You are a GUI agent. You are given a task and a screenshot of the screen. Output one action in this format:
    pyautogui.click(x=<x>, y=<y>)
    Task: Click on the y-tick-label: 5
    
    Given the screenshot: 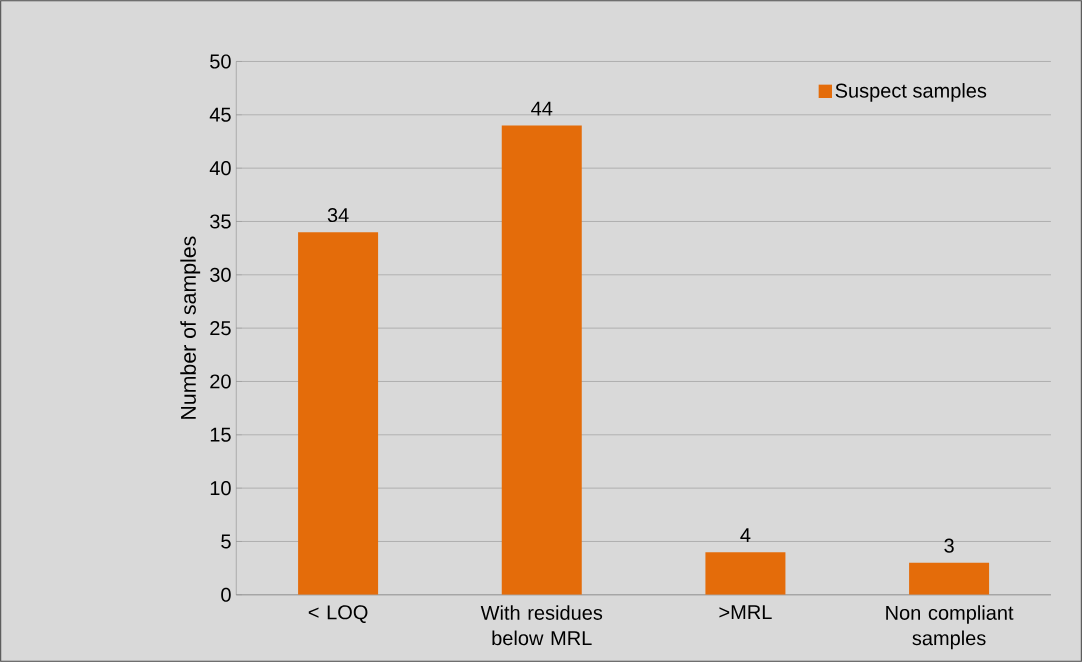 What is the action you would take?
    pyautogui.click(x=226, y=541)
    